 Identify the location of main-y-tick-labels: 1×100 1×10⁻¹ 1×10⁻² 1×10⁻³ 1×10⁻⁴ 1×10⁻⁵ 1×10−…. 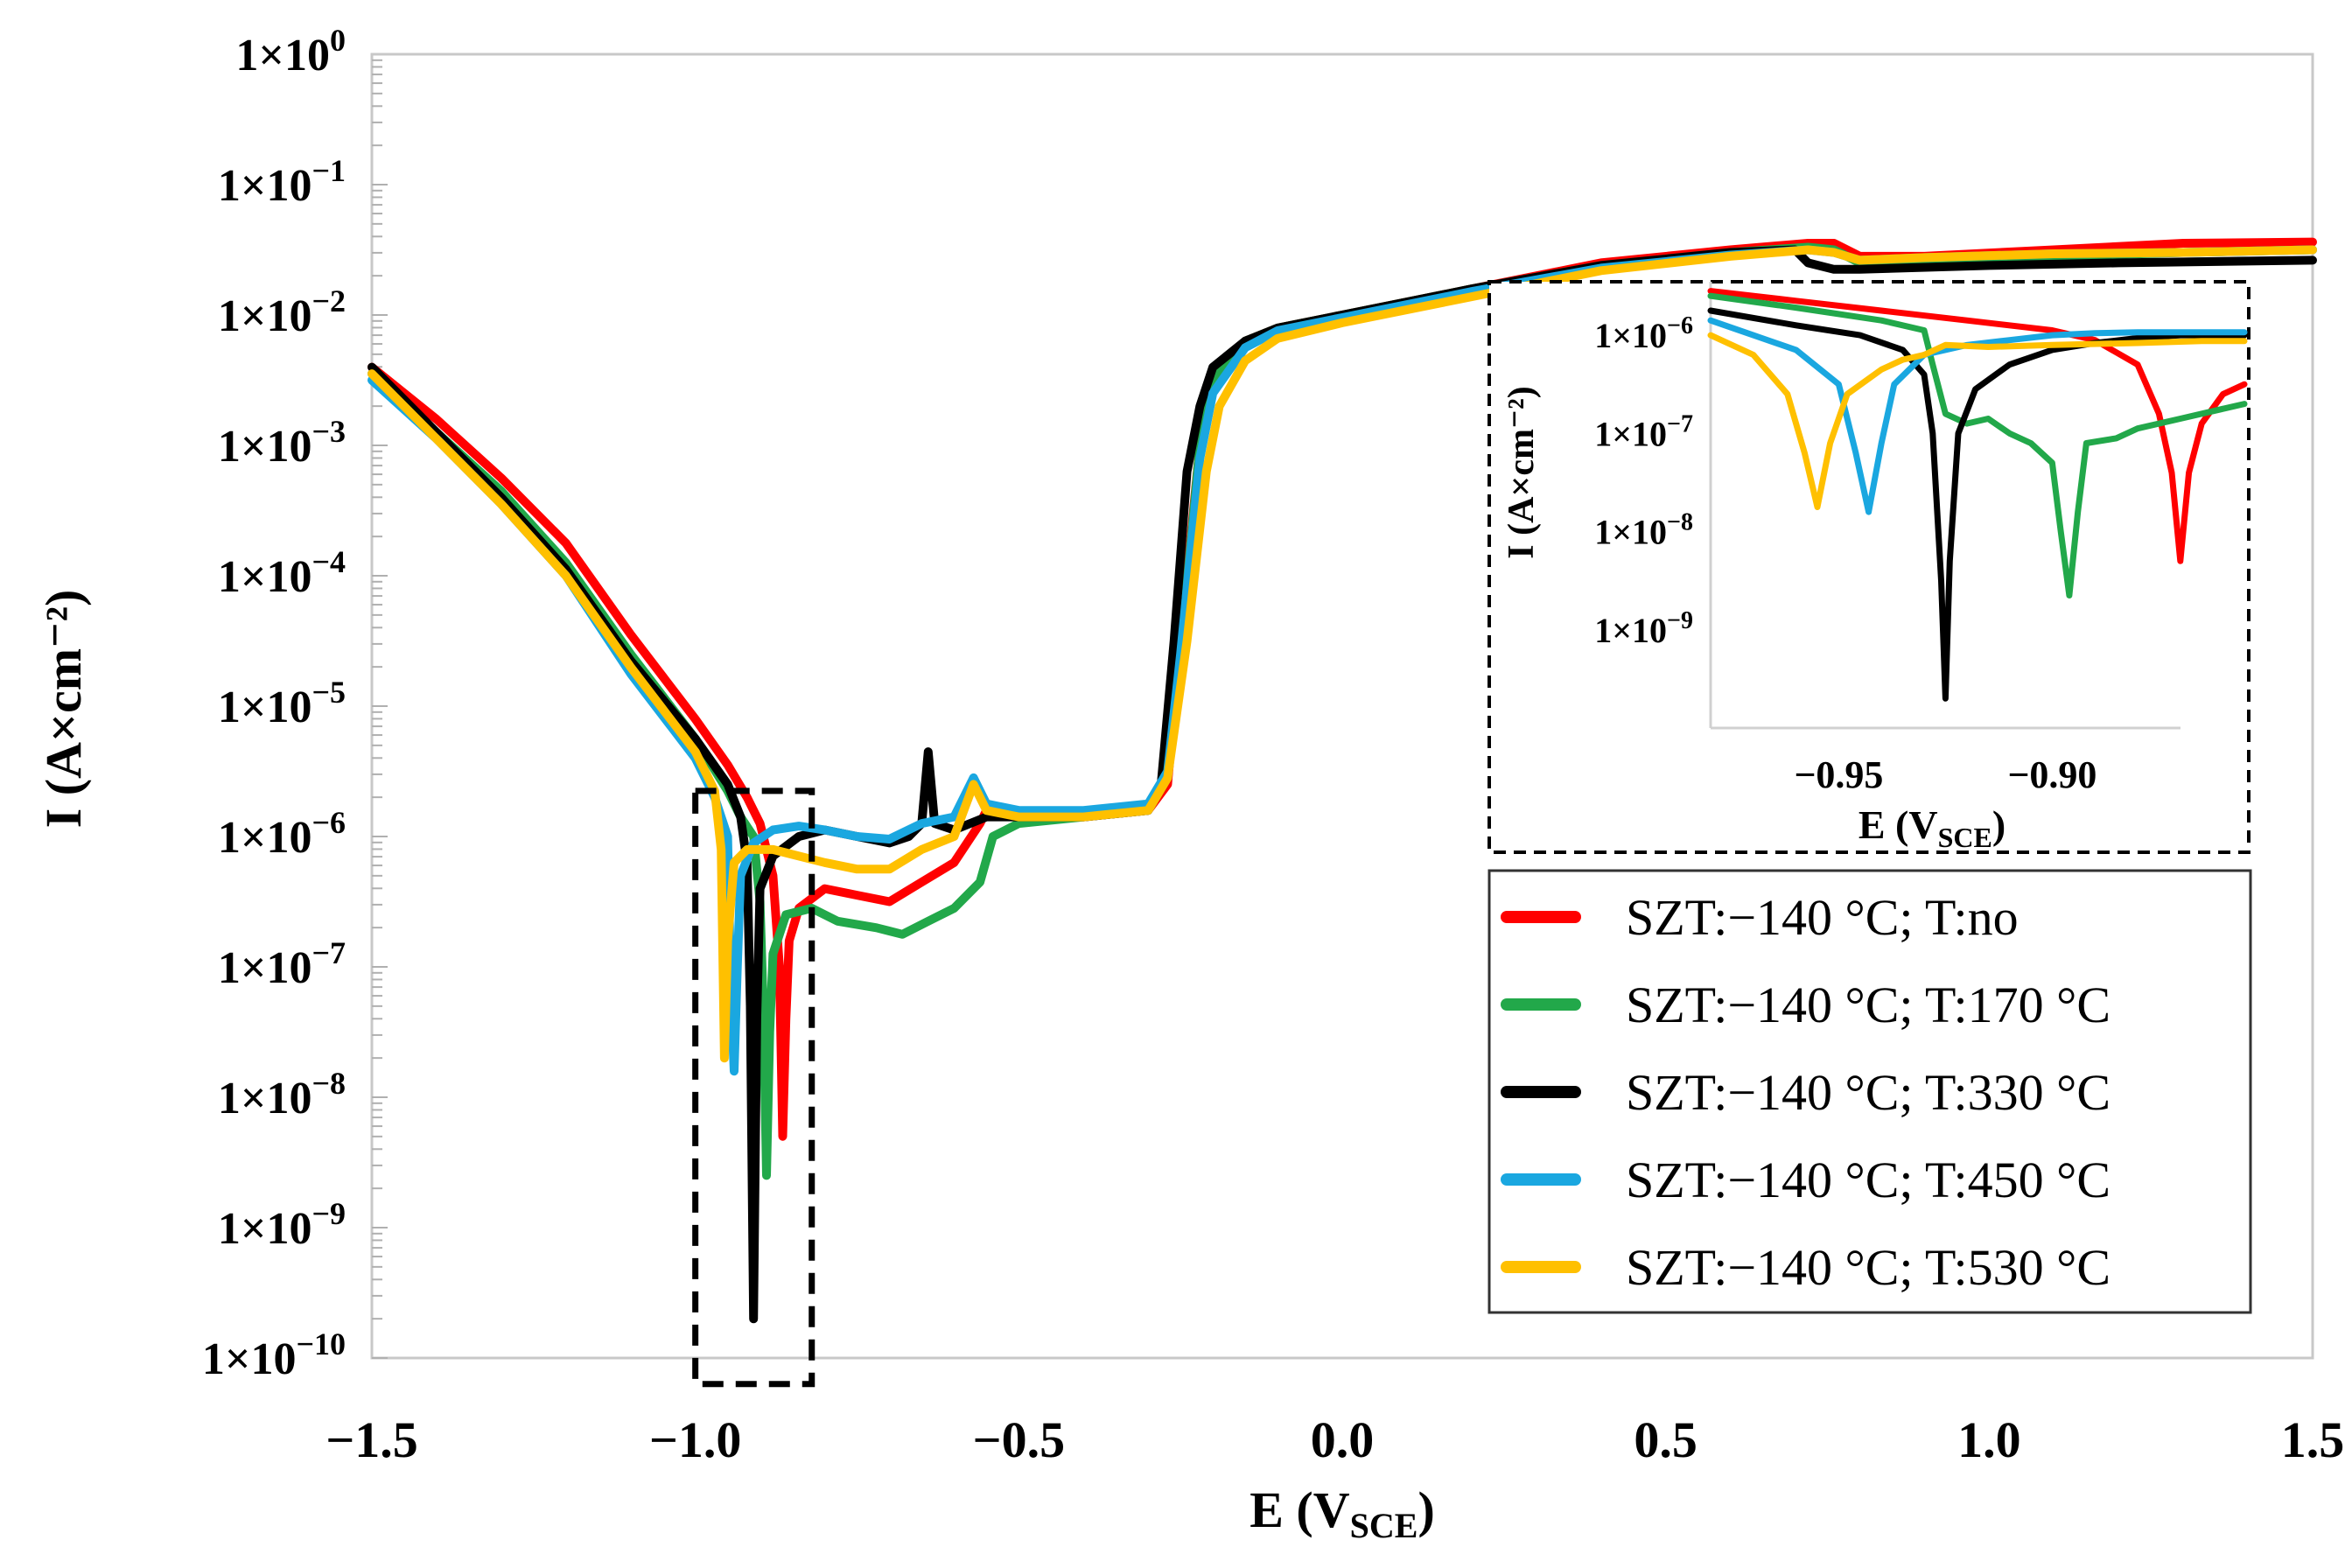
(274, 703).